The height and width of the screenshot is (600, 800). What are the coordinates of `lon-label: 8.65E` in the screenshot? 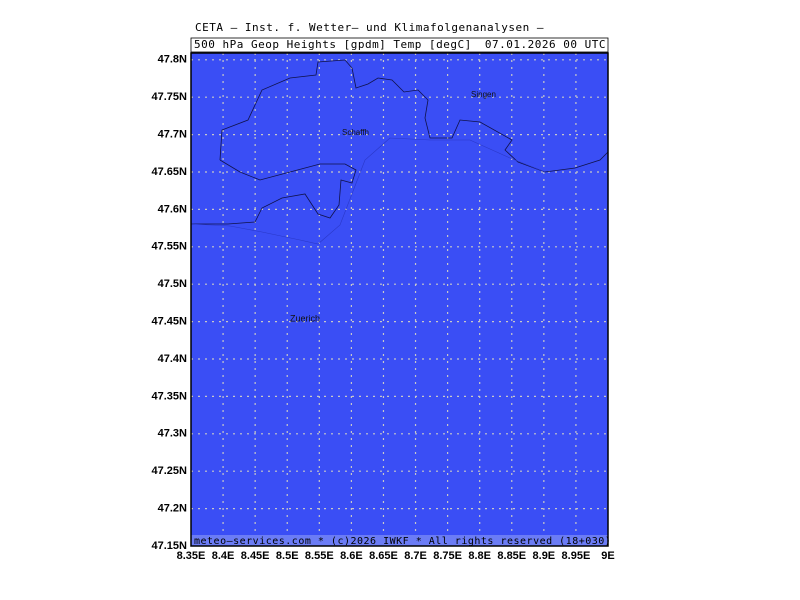 It's located at (383, 556).